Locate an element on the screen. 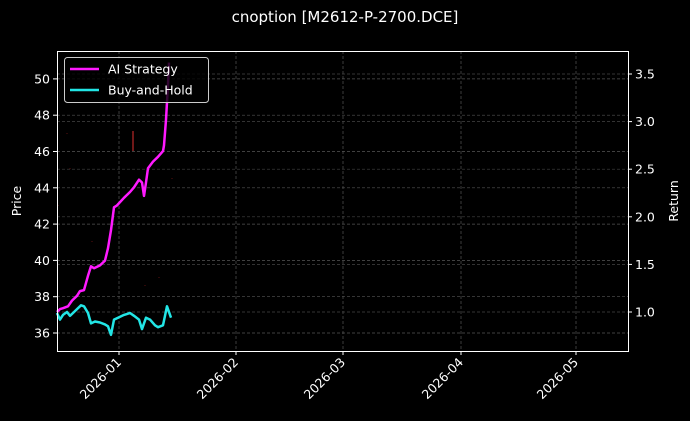  y2-axis-label: Return is located at coordinates (673, 200).